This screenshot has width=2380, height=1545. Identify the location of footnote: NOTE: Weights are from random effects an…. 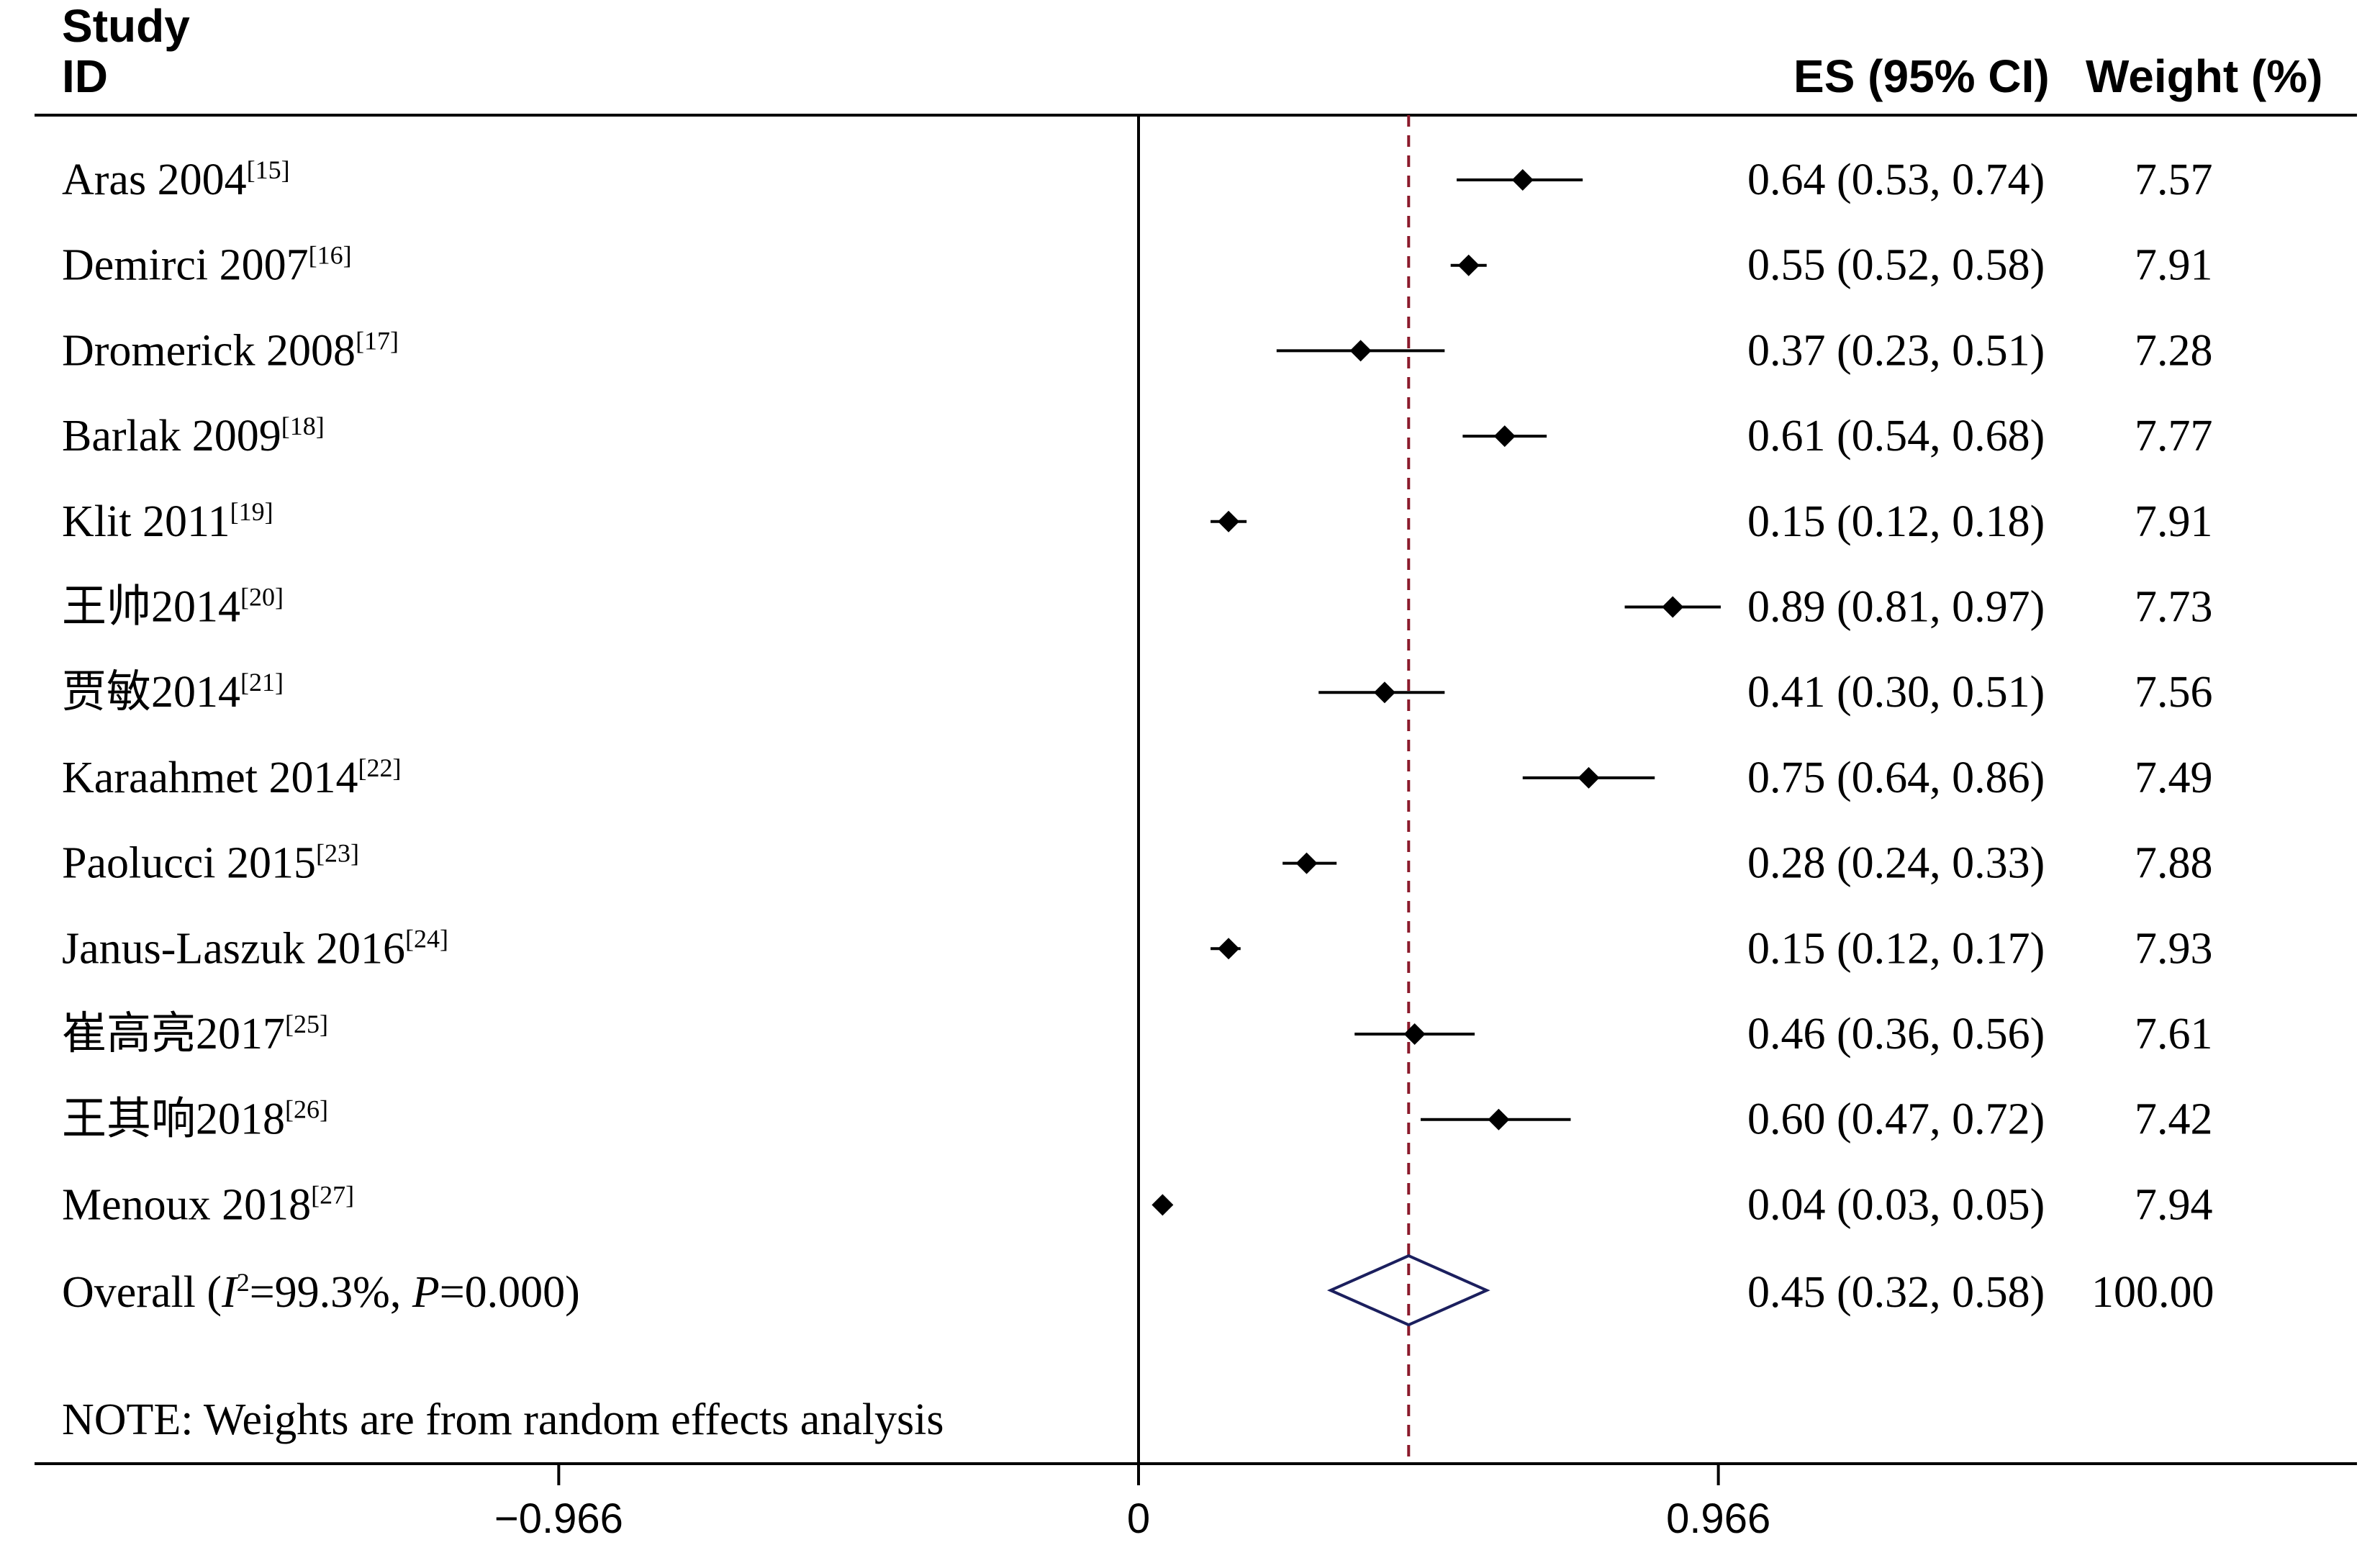
(503, 1419).